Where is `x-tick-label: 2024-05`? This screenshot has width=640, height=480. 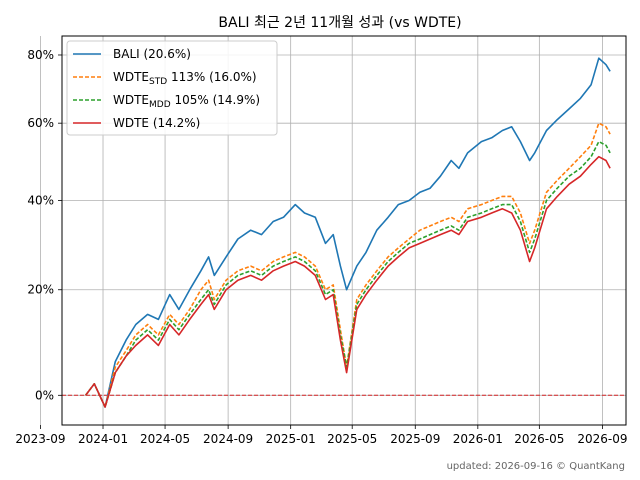 x-tick-label: 2024-05 is located at coordinates (165, 439).